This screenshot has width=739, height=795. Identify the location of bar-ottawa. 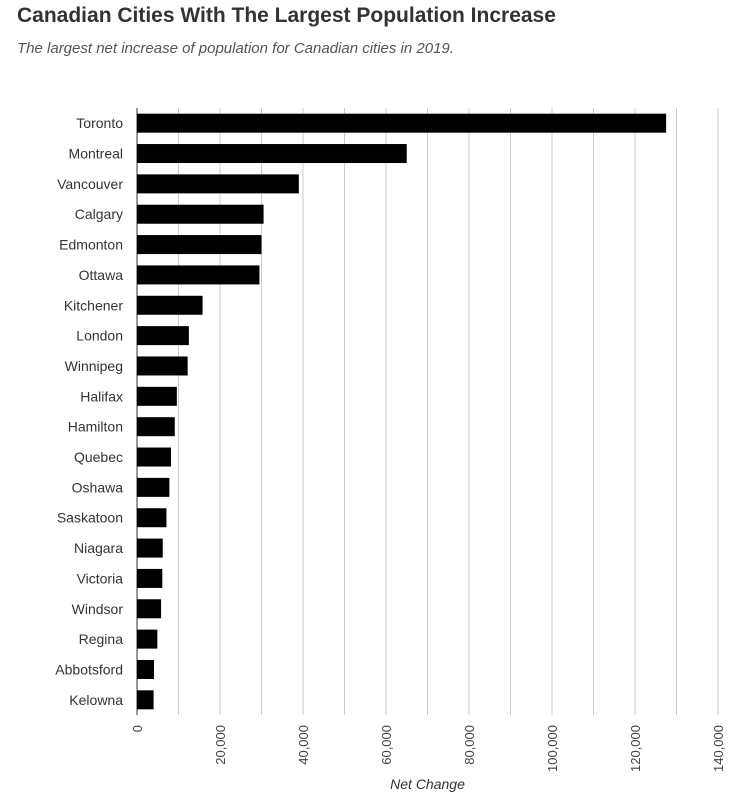
(198, 275).